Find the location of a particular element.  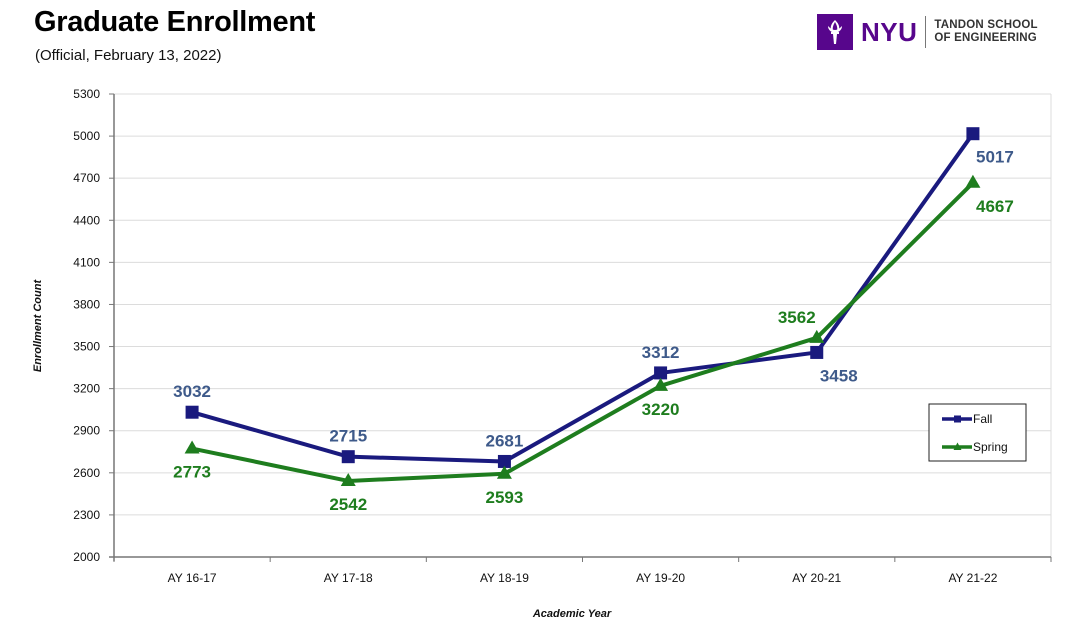

x-tick-label: AY 16-17 is located at coordinates (192, 578).